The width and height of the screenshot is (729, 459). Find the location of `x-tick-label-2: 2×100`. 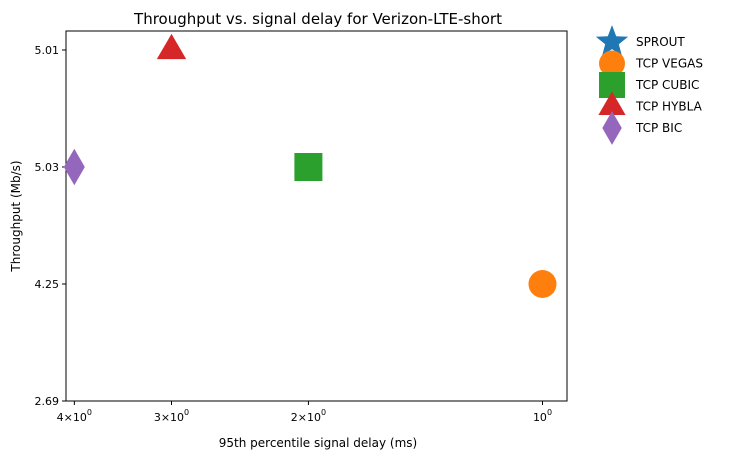

x-tick-label-2: 2×100 is located at coordinates (308, 416).